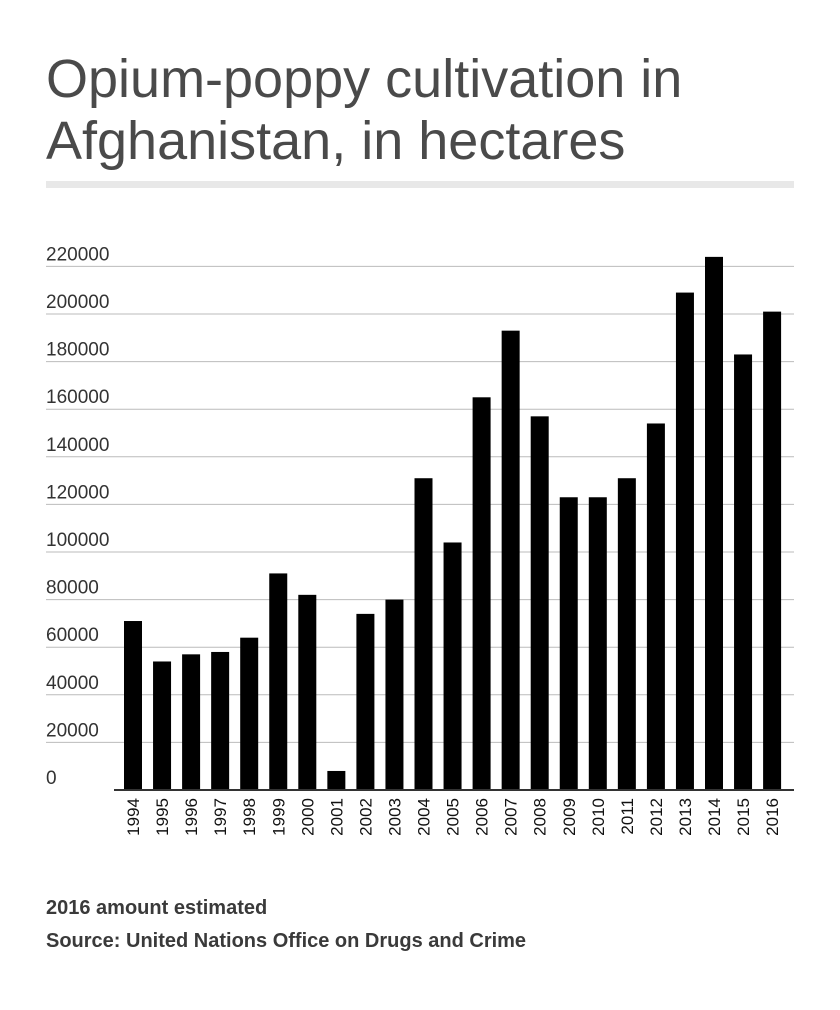  I want to click on bar-1999, so click(278, 681).